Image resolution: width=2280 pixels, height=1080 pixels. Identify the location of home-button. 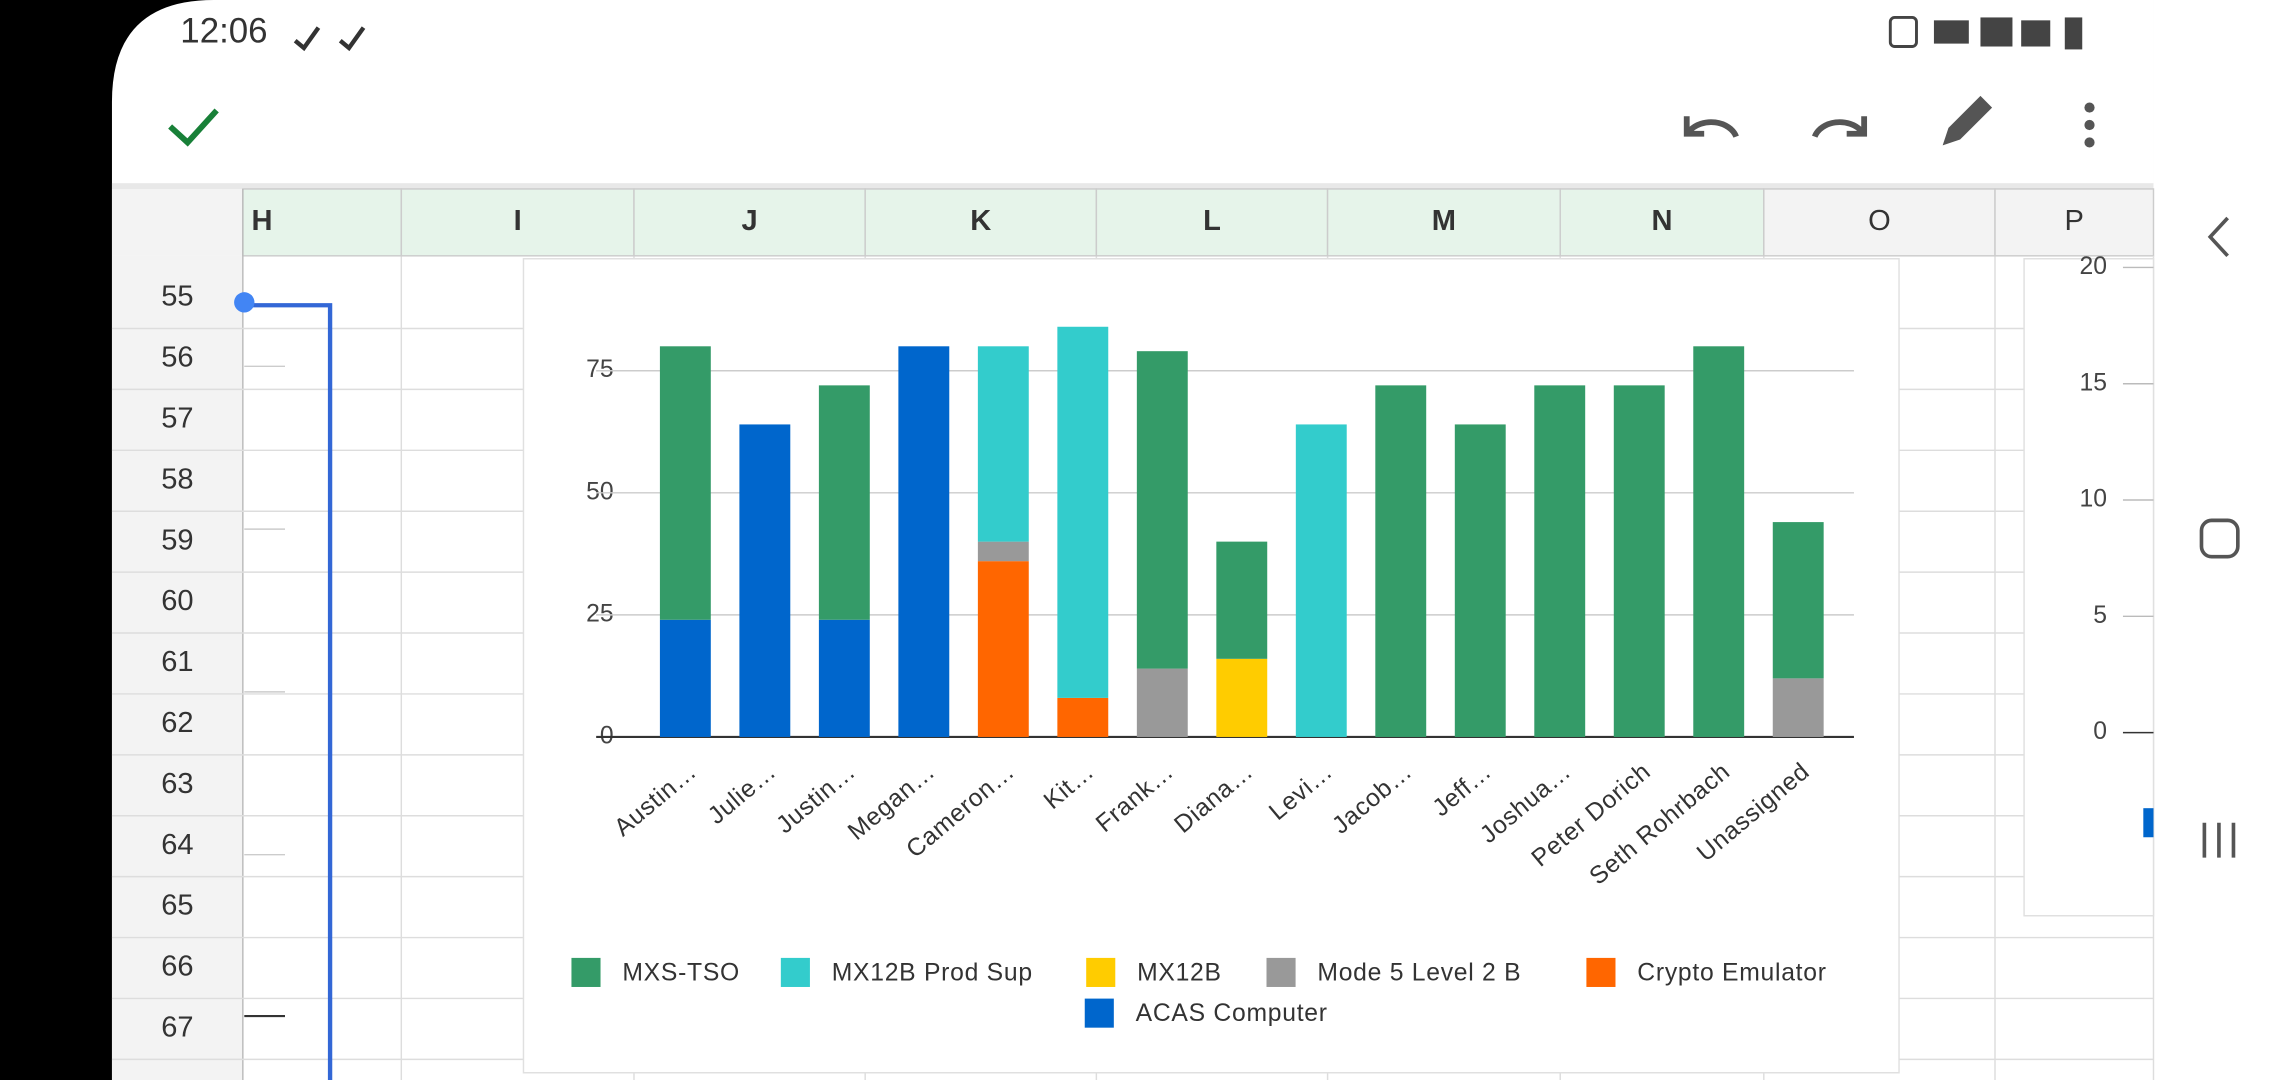
(2219, 538).